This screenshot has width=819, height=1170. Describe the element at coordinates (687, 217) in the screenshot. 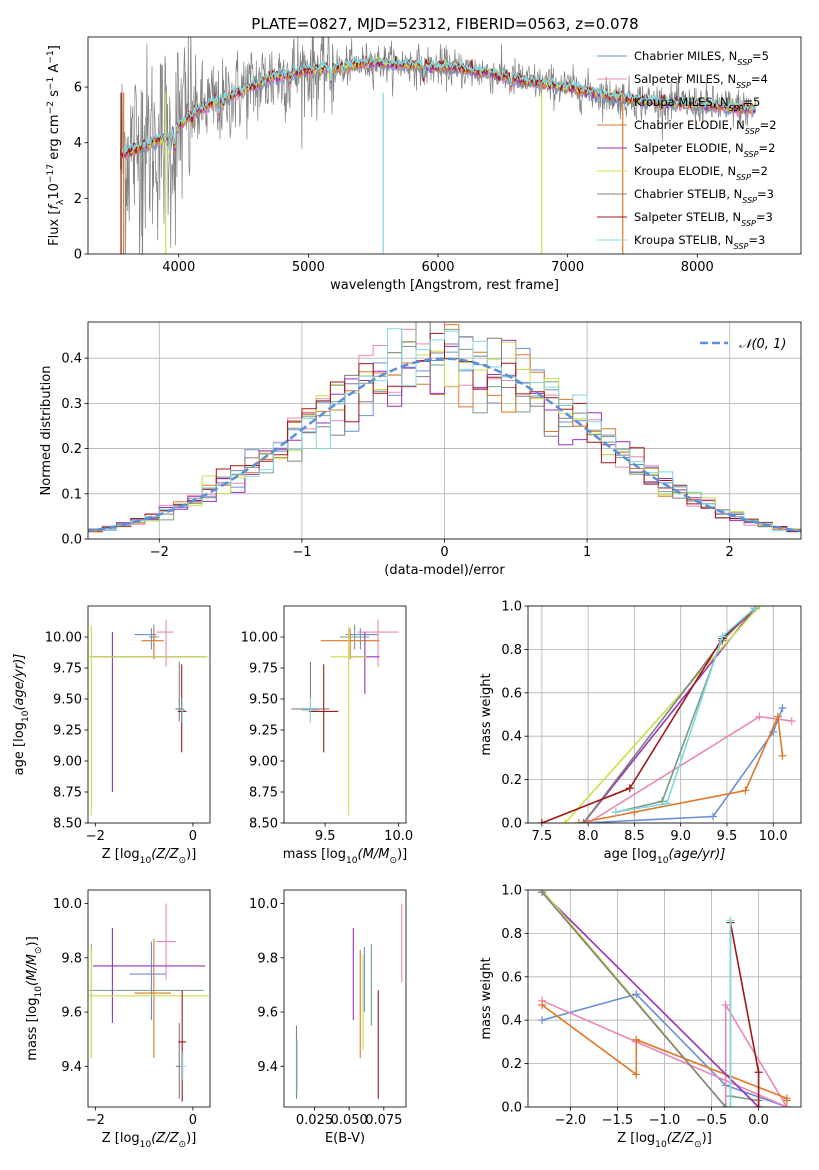

I see `legend-entry-part: Salpeter STELIB, N` at that location.